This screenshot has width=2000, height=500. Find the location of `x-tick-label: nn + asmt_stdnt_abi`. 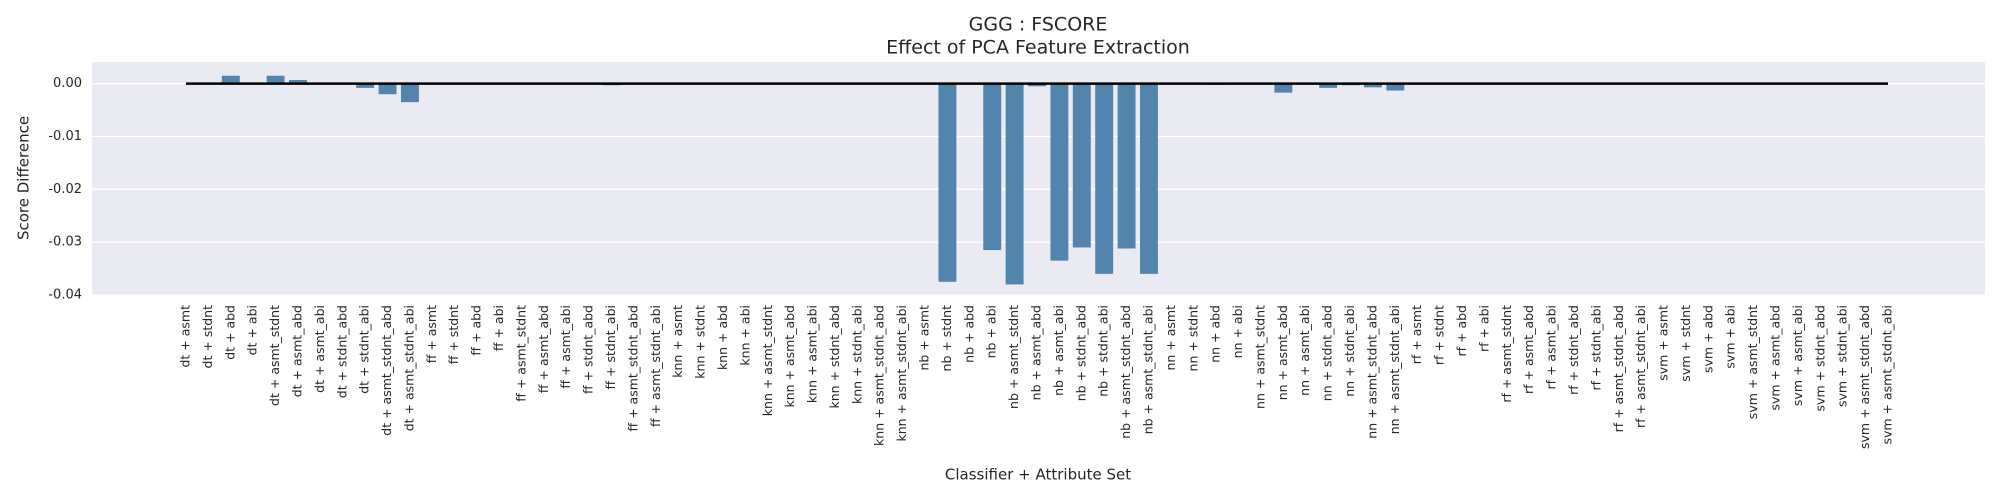

x-tick-label: nn + asmt_stdnt_abi is located at coordinates (1394, 369).